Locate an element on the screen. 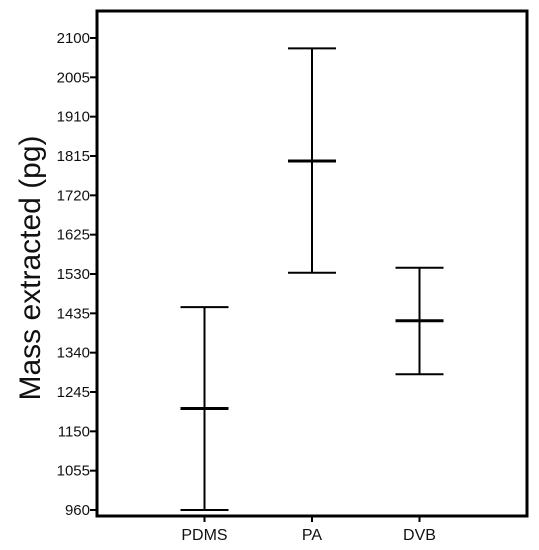  y-tick-label: 1340 is located at coordinates (73, 353).